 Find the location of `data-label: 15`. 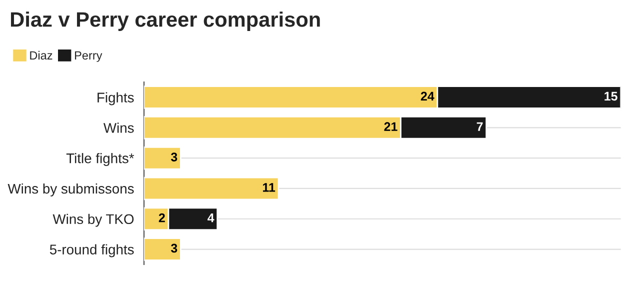

data-label: 15 is located at coordinates (611, 96).